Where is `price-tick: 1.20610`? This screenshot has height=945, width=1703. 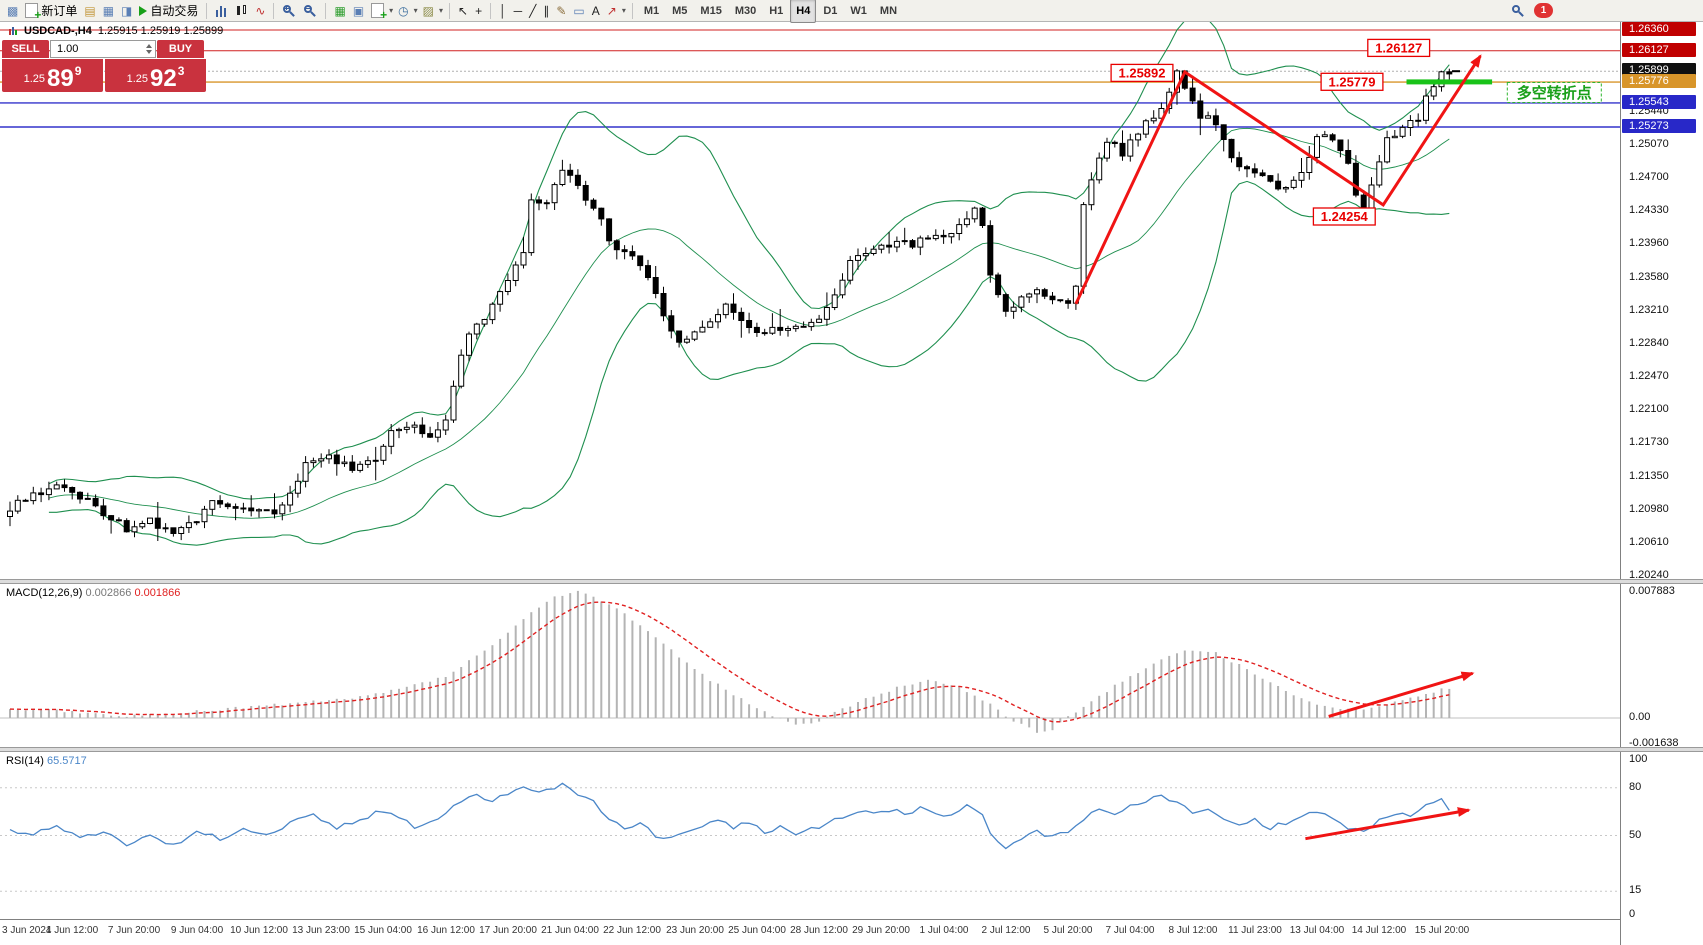 price-tick: 1.20610 is located at coordinates (1649, 542).